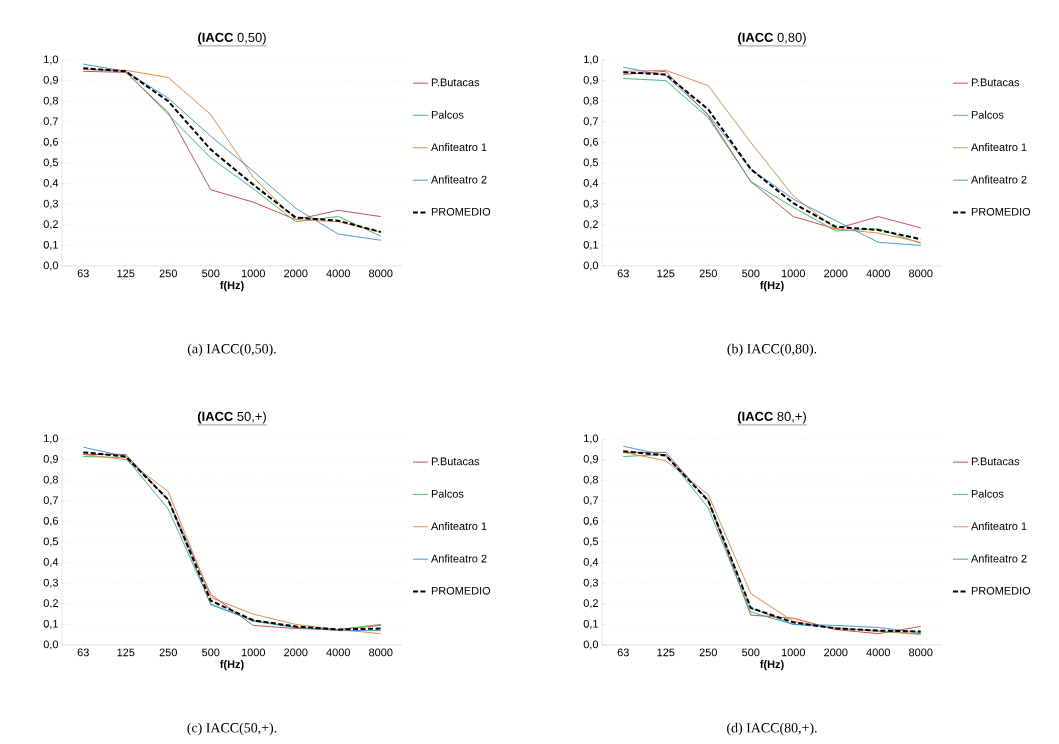  Describe the element at coordinates (772, 38) in the screenshot. I see `chart-title: (IACC 0,80)` at that location.